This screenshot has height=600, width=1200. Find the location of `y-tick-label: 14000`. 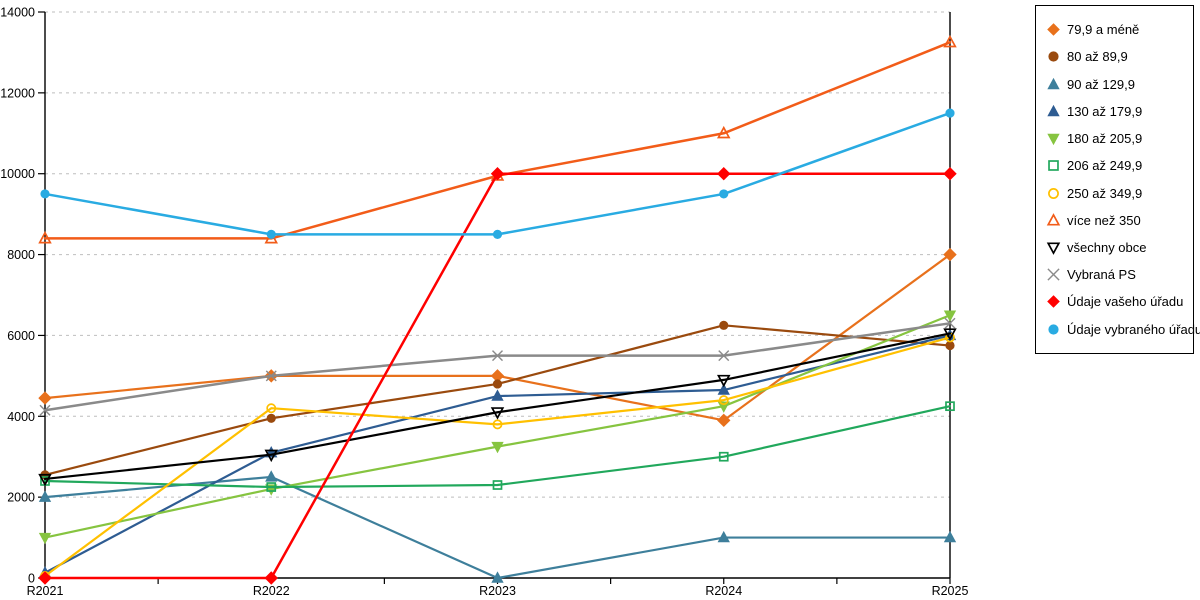

y-tick-label: 14000 is located at coordinates (17, 13).